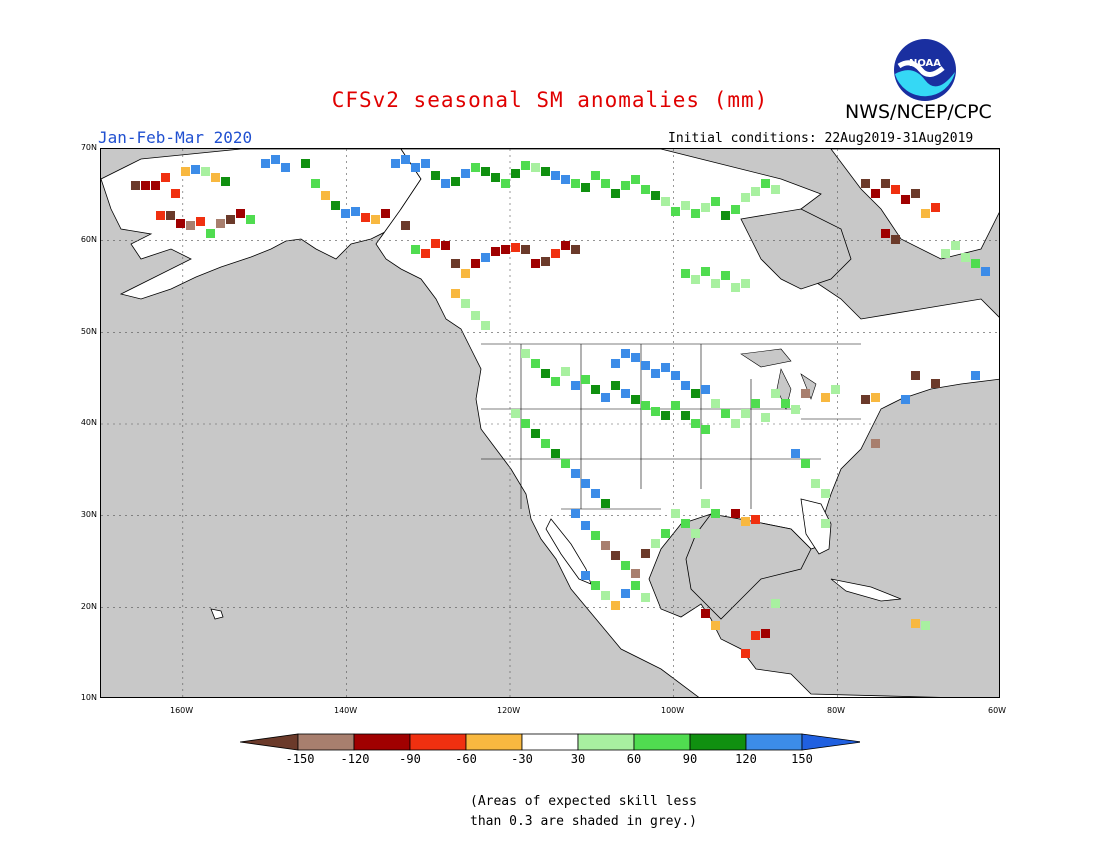 This screenshot has height=850, width=1100. I want to click on color-legend, so click(551, 742).